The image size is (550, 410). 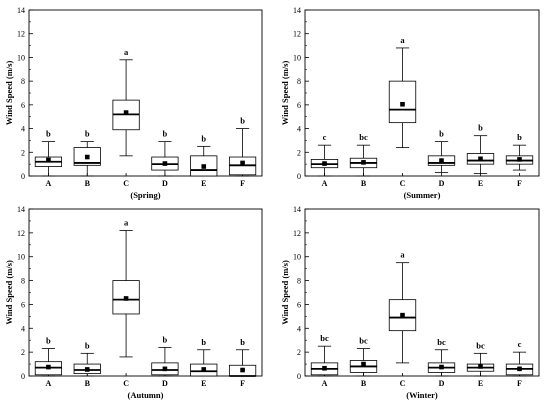 I want to click on y-axis-title: Wind Speed (m/s), so click(x=9, y=93).